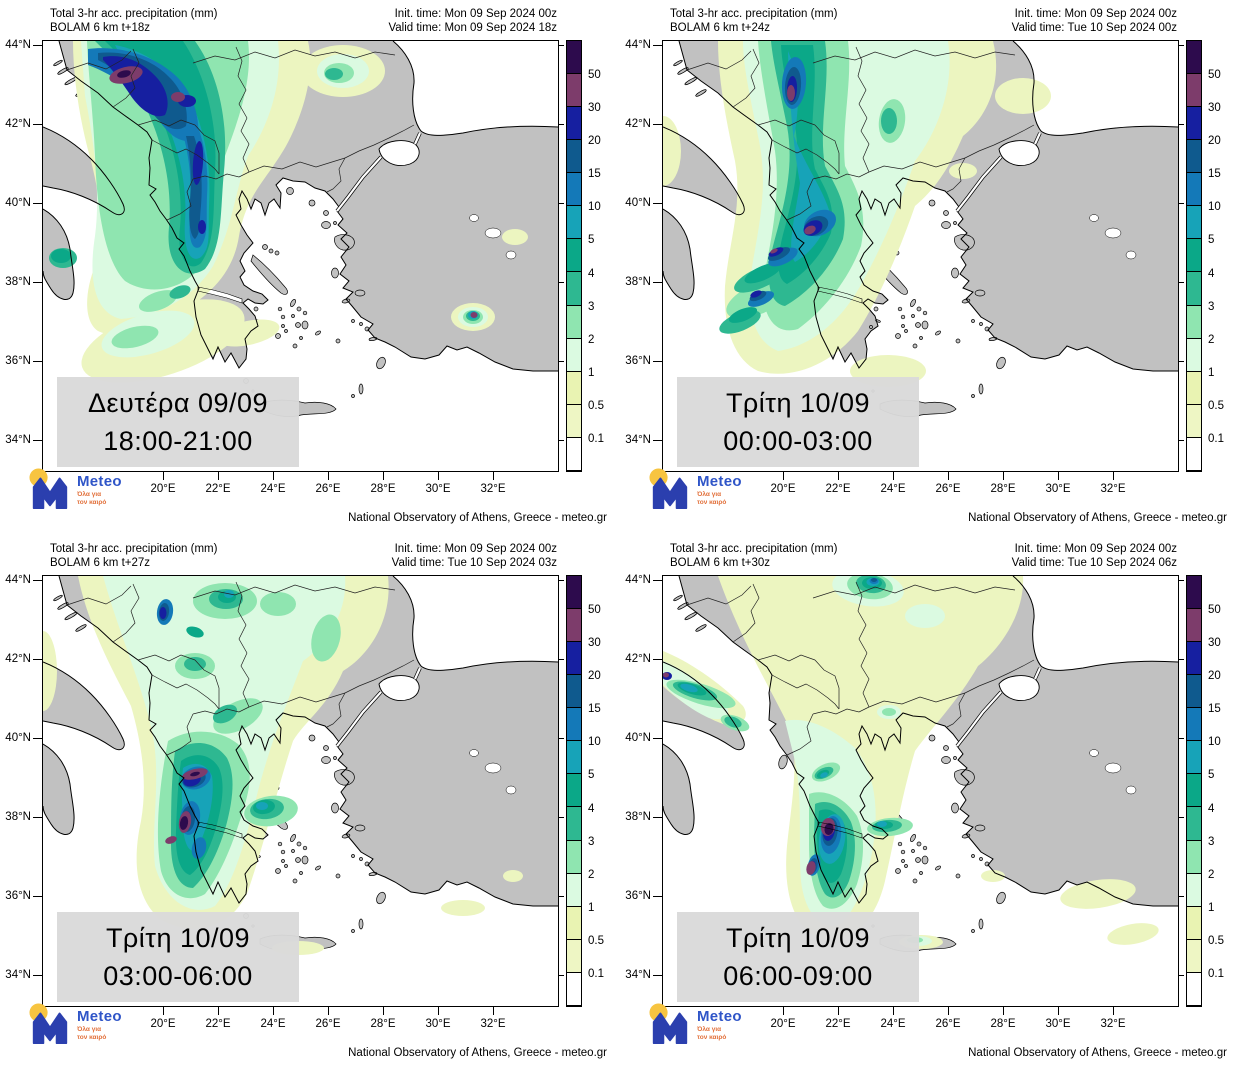 The height and width of the screenshot is (1070, 1239). What do you see at coordinates (493, 1024) in the screenshot?
I see `lon-tick-label: 32°E` at bounding box center [493, 1024].